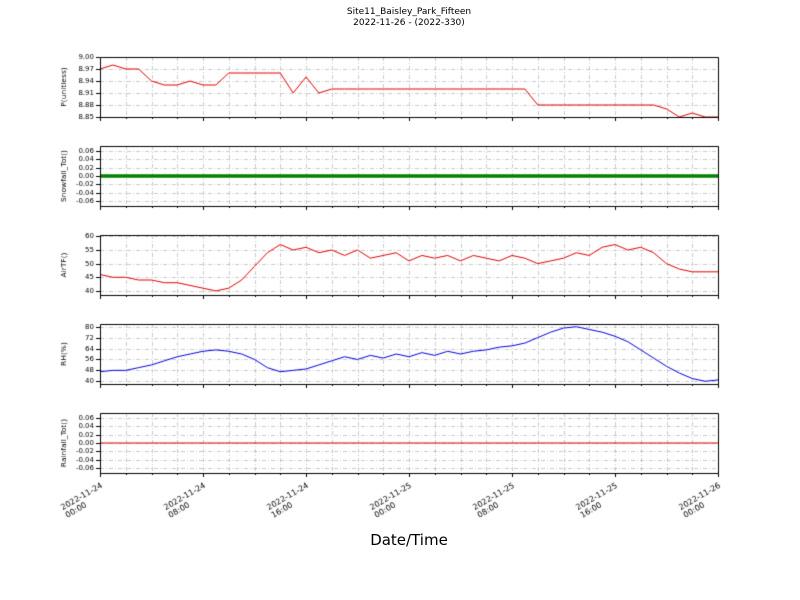 The image size is (800, 600). What do you see at coordinates (409, 23) in the screenshot?
I see `figure-subtitle: 2022-11-26 - (2022-330)` at bounding box center [409, 23].